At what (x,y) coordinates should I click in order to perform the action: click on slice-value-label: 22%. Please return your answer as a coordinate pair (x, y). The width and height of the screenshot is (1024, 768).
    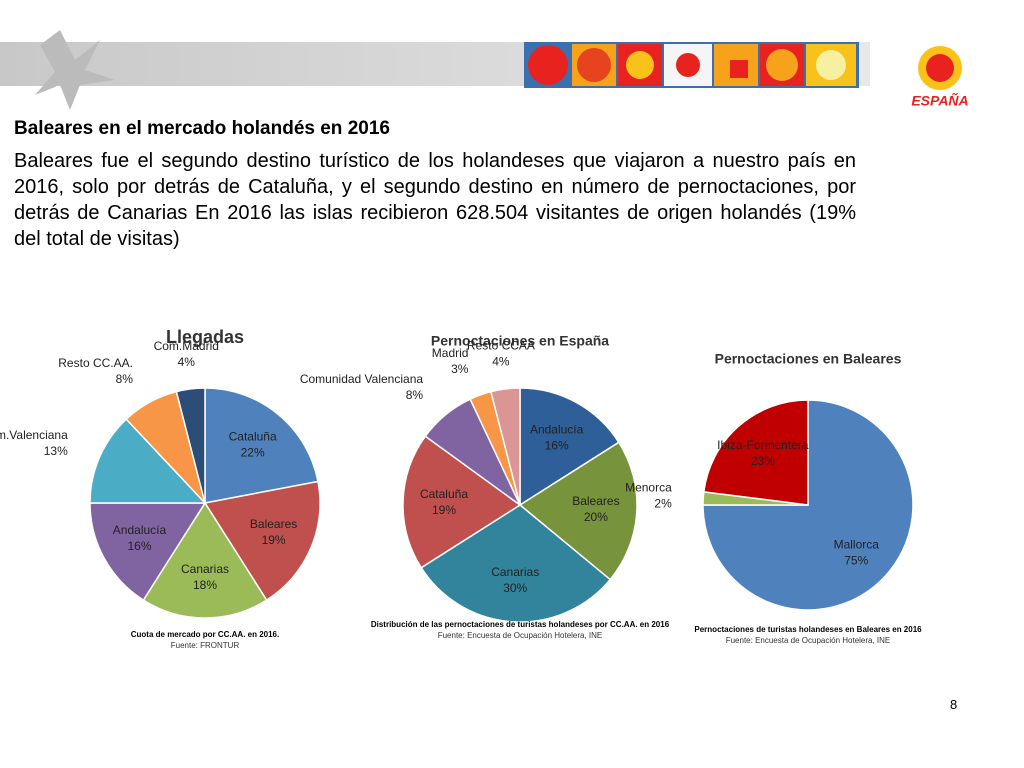
    Looking at the image, I should click on (253, 453).